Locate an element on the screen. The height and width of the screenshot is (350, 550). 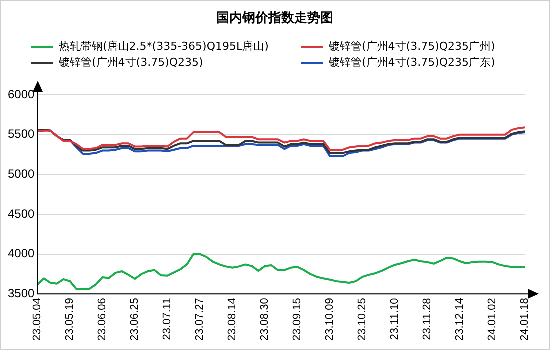
x-tick-label: 23.07.11 is located at coordinates (168, 319).